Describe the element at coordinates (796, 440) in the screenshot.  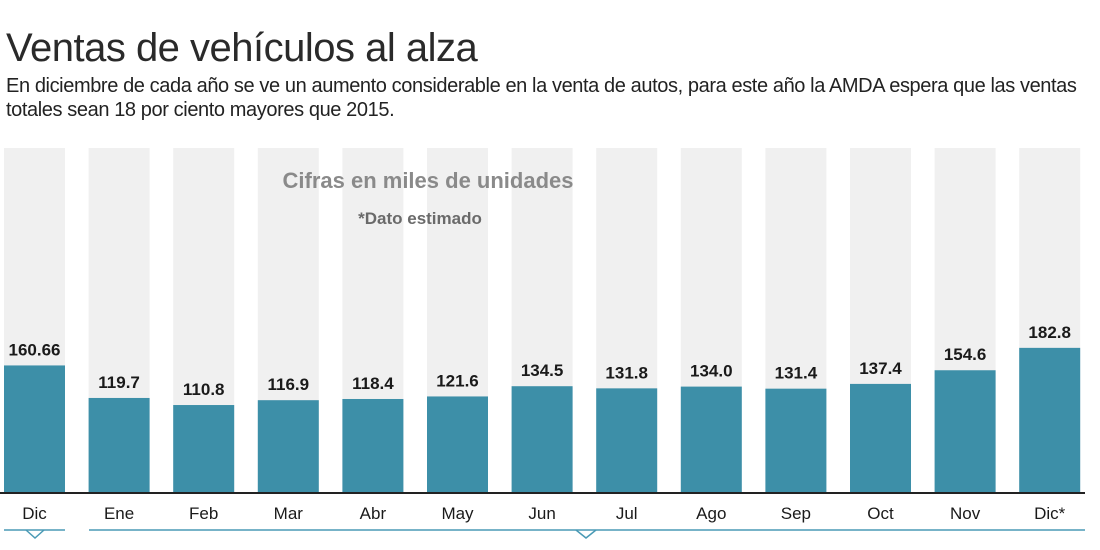
I see `bar-sep` at that location.